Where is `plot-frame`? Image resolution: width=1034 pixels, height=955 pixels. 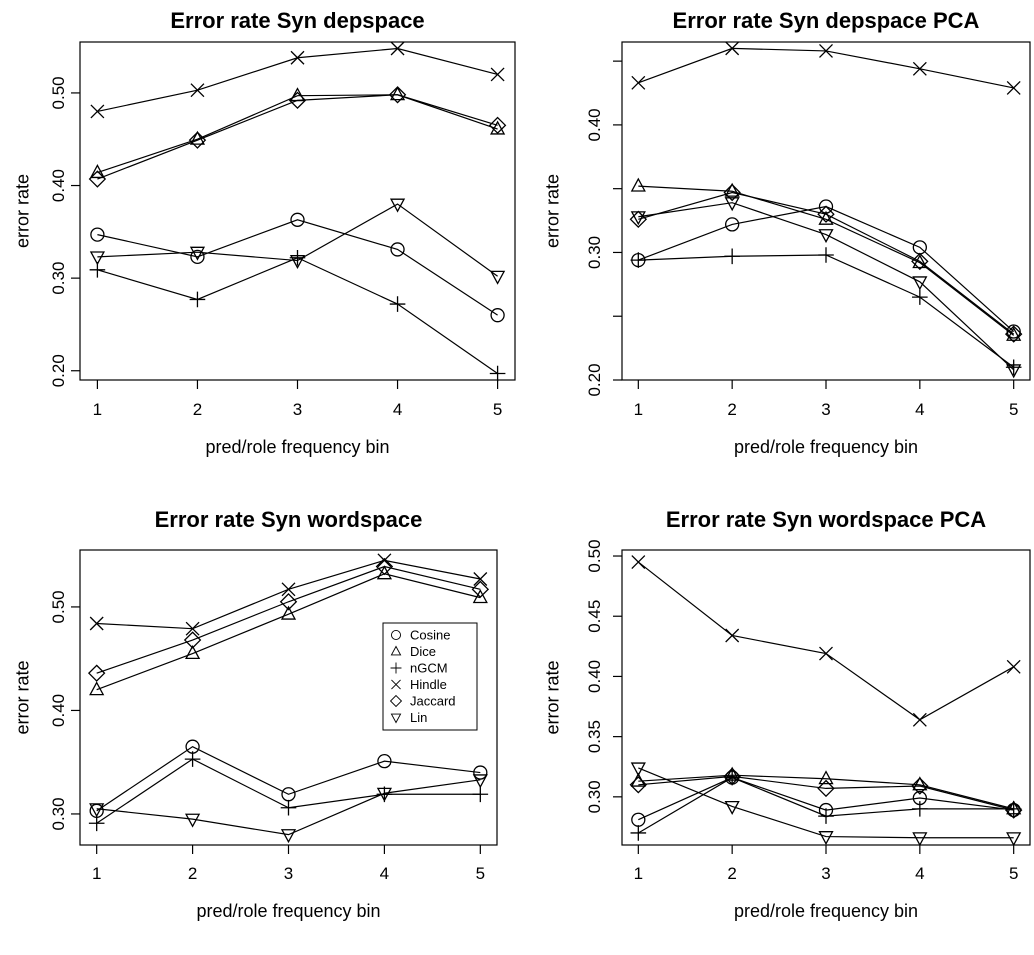
plot-frame is located at coordinates (826, 697).